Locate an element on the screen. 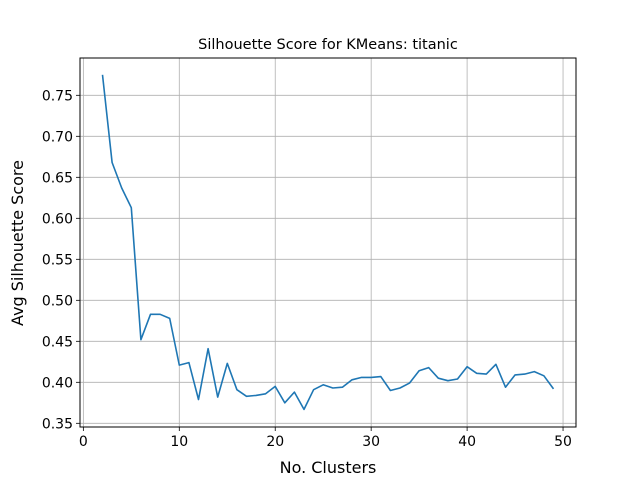 Image resolution: width=640 pixels, height=480 pixels. y-tick-label: 0.70 is located at coordinates (57, 137).